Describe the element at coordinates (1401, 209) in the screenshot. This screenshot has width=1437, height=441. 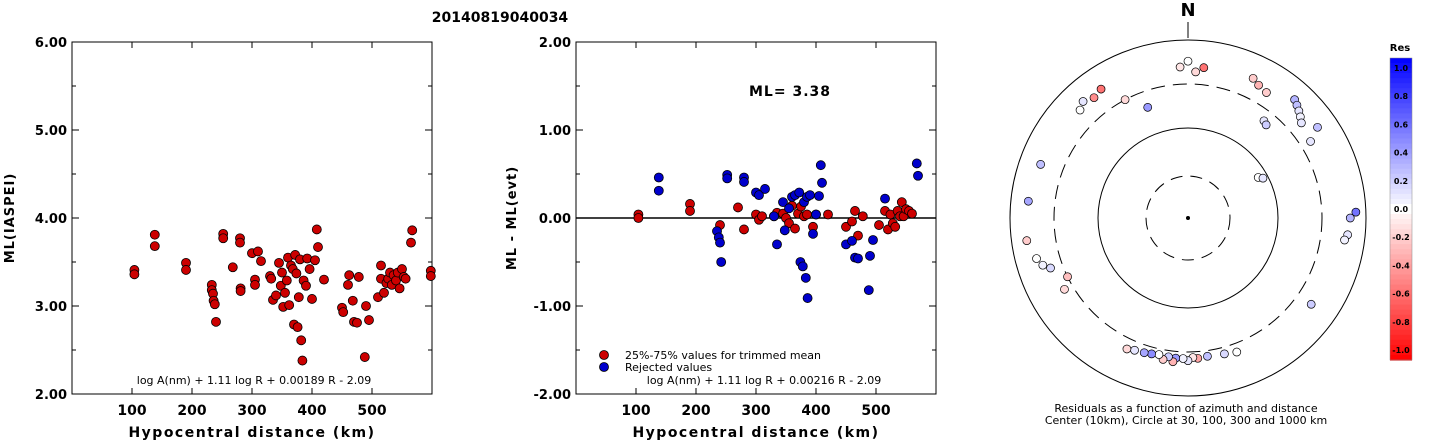
I see `colorbar-frame` at that location.